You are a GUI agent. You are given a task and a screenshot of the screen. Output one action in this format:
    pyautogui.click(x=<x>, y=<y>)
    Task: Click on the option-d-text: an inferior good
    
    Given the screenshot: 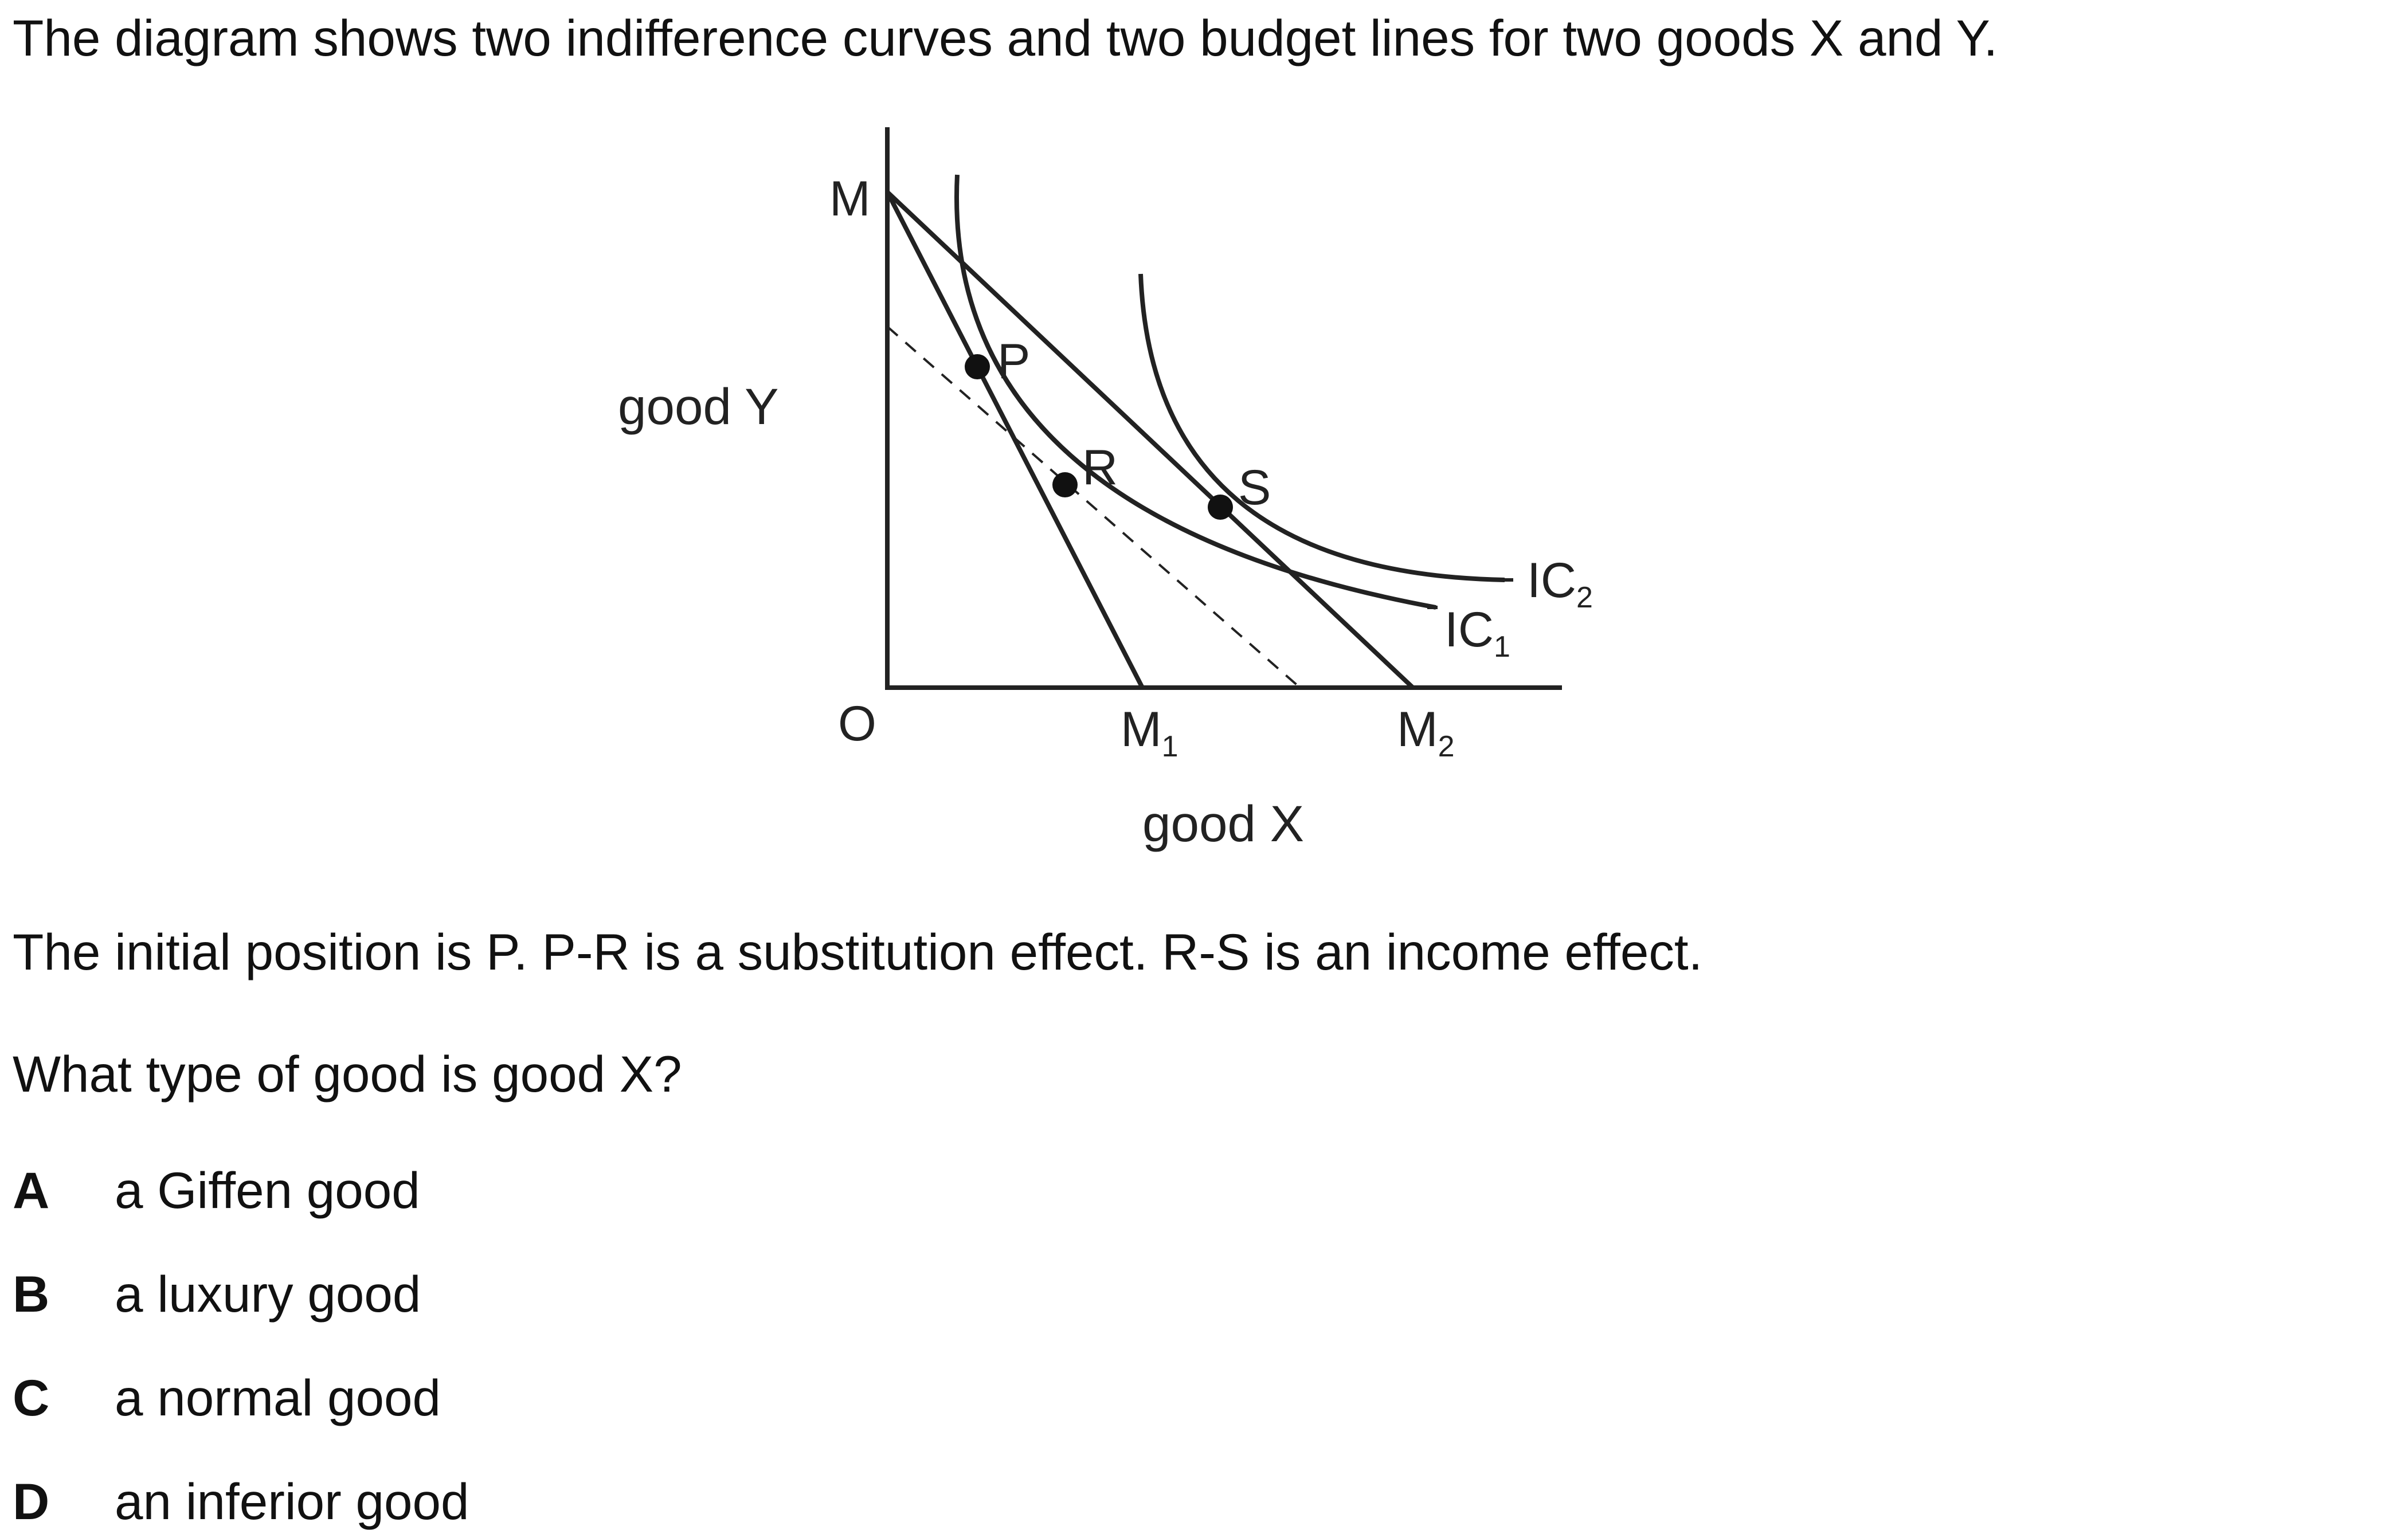 What is the action you would take?
    pyautogui.click(x=292, y=1501)
    